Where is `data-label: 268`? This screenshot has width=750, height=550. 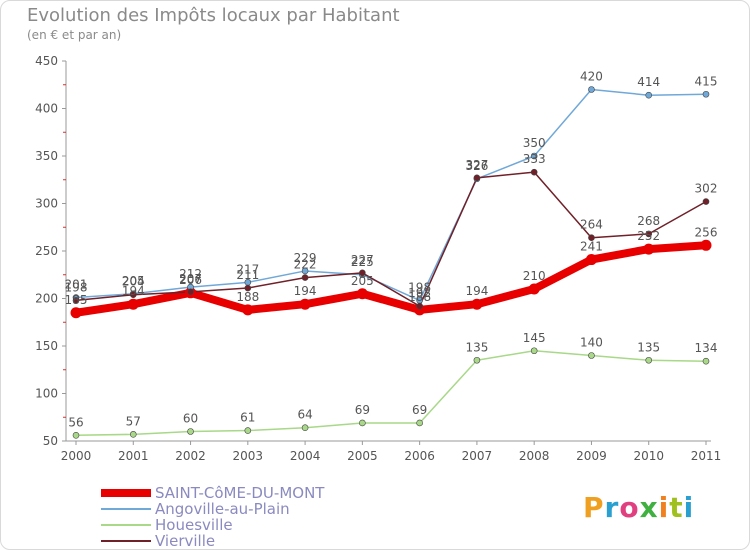 data-label: 268 is located at coordinates (648, 221).